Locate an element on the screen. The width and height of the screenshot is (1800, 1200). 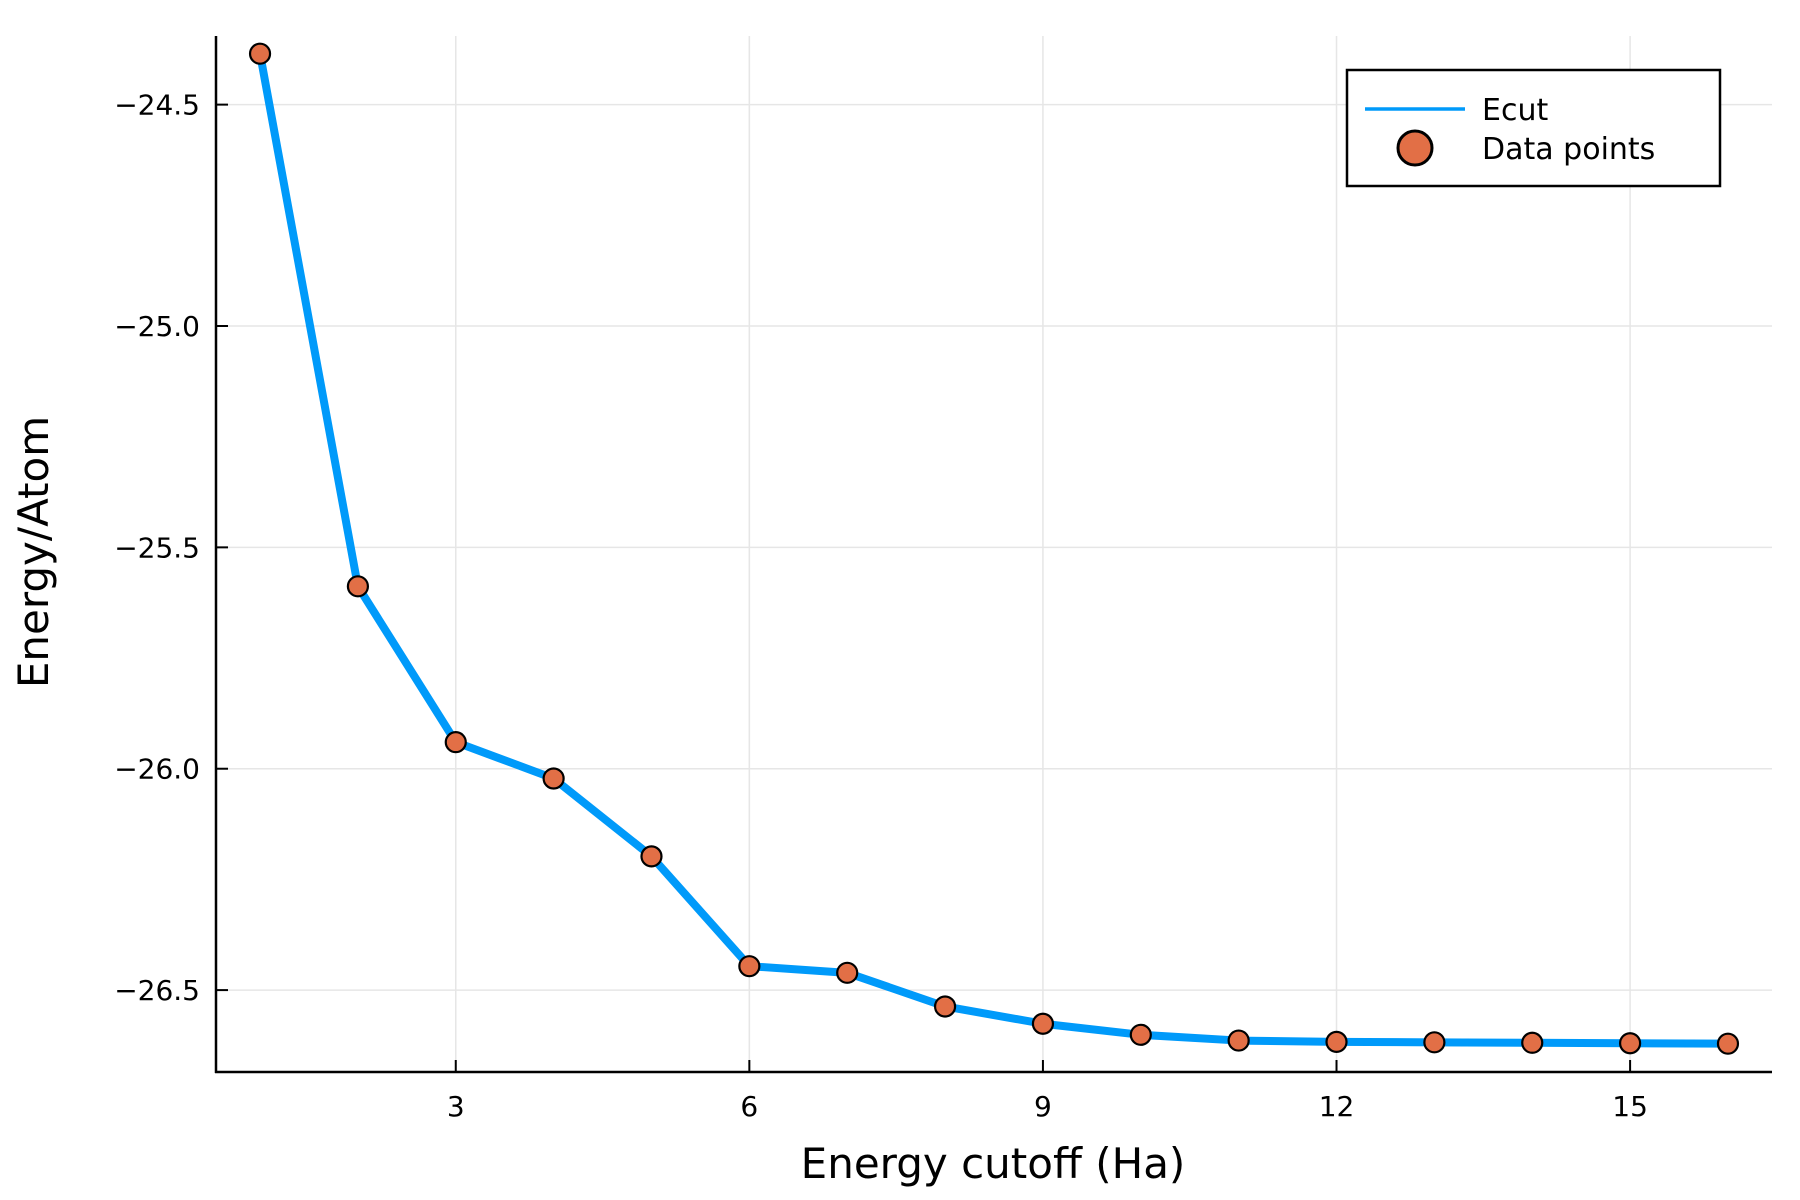
x-tick-label-2: 9 is located at coordinates (1043, 1106).